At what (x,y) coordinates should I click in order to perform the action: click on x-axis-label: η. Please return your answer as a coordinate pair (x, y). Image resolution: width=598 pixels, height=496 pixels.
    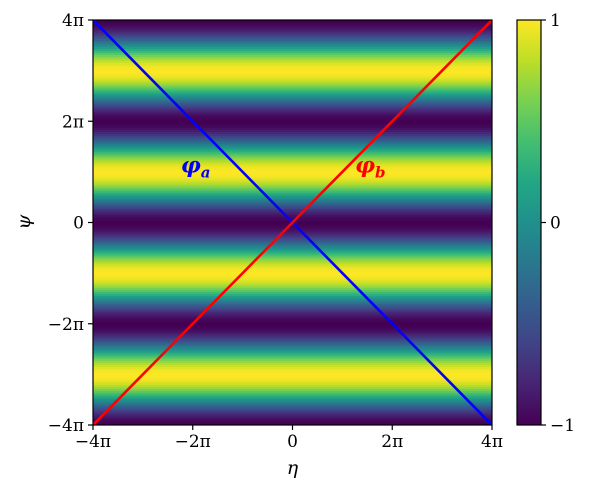
    Looking at the image, I should click on (293, 468).